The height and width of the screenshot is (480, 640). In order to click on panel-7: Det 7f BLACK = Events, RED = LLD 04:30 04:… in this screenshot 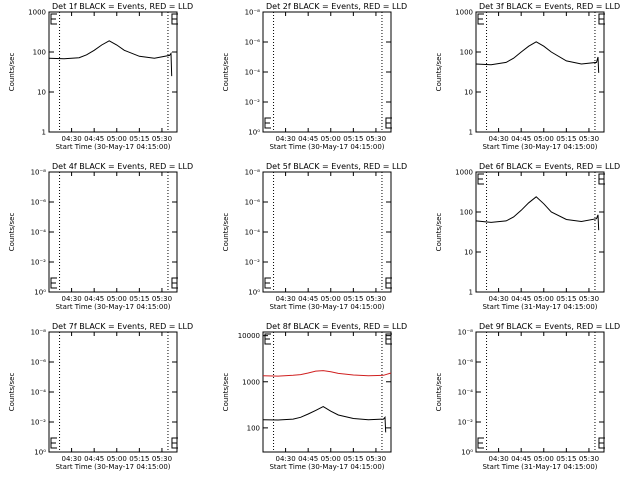, I will do `click(100, 396)`.